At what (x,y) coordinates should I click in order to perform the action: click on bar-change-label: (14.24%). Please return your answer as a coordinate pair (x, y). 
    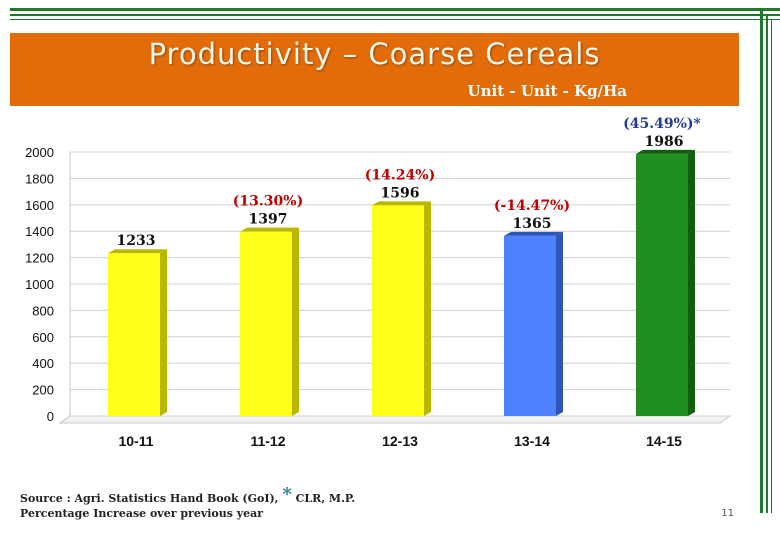
    Looking at the image, I should click on (400, 175).